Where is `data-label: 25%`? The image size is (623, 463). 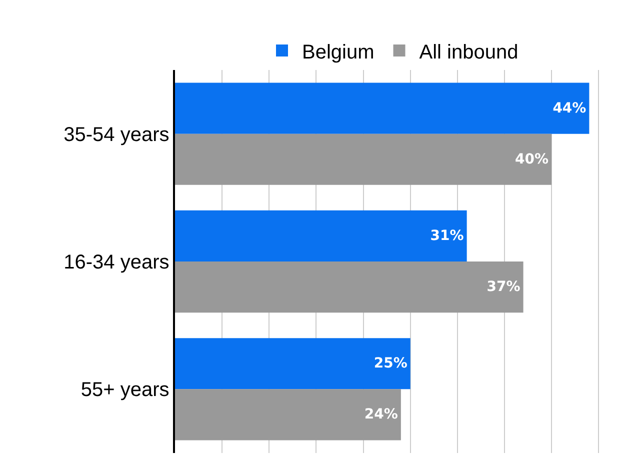
data-label: 25% is located at coordinates (391, 364).